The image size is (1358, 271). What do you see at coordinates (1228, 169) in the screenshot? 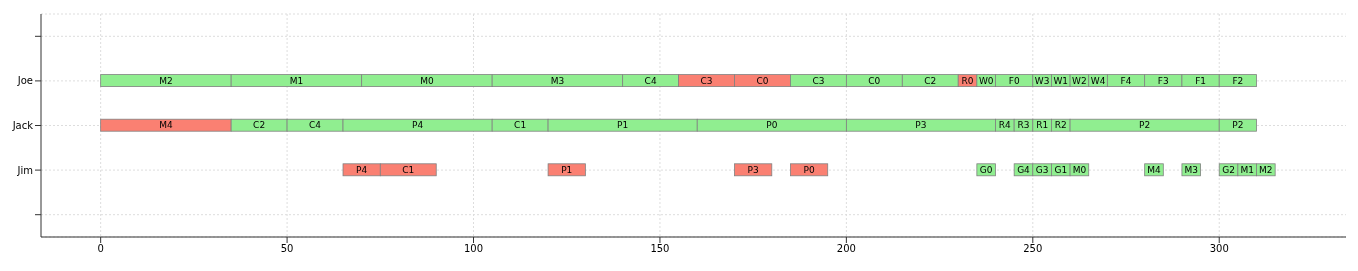
I see `data-label: G2` at bounding box center [1228, 169].